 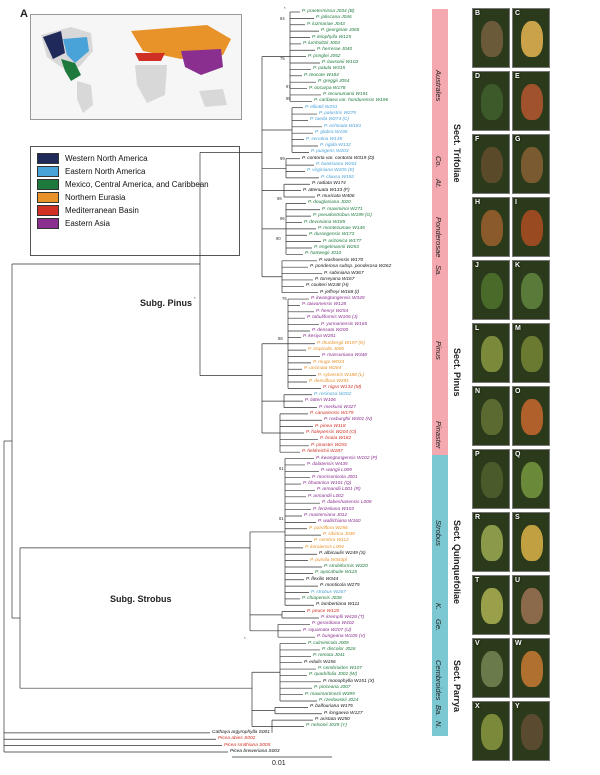 I want to click on tip-label: P. torreyana W167, so click(x=335, y=279).